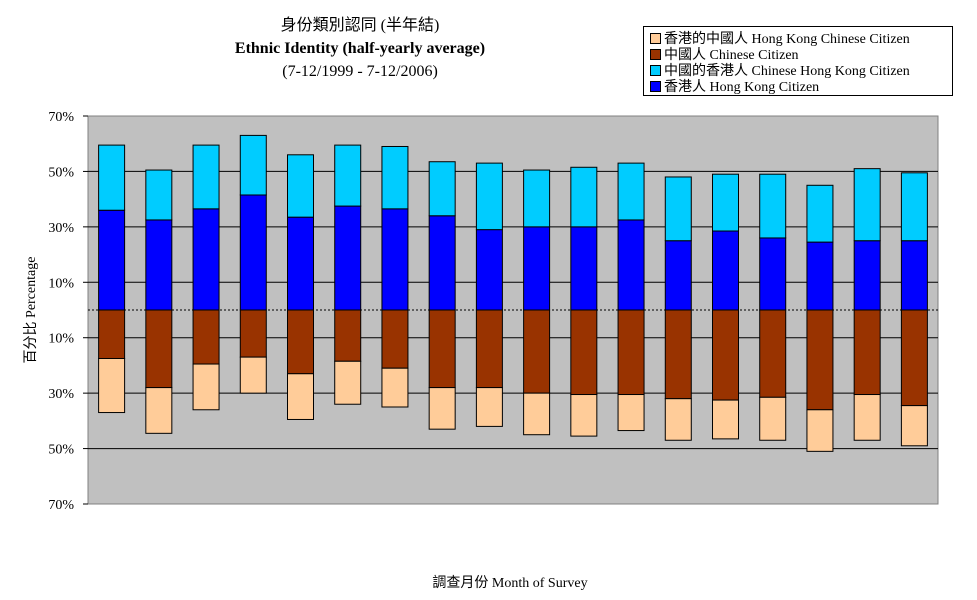 The width and height of the screenshot is (977, 600). I want to click on chart-title: 身份類別認同 (半年結), so click(360, 25).